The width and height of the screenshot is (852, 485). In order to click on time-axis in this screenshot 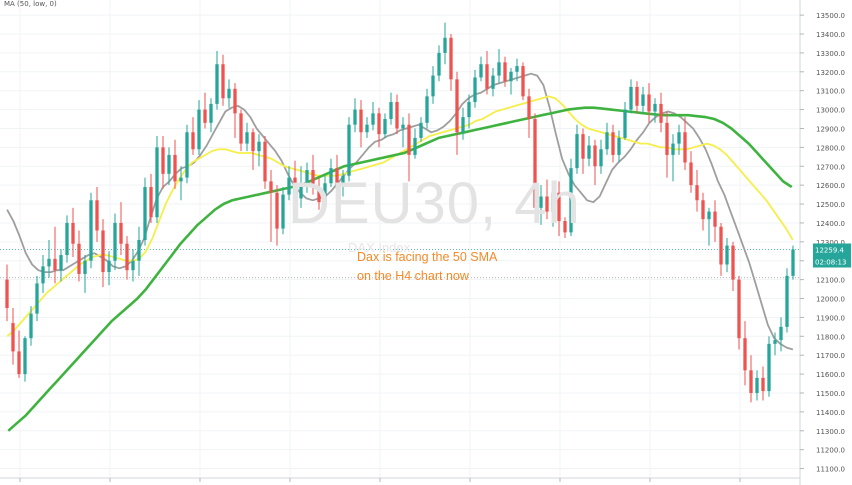, I will do `click(400, 479)`.